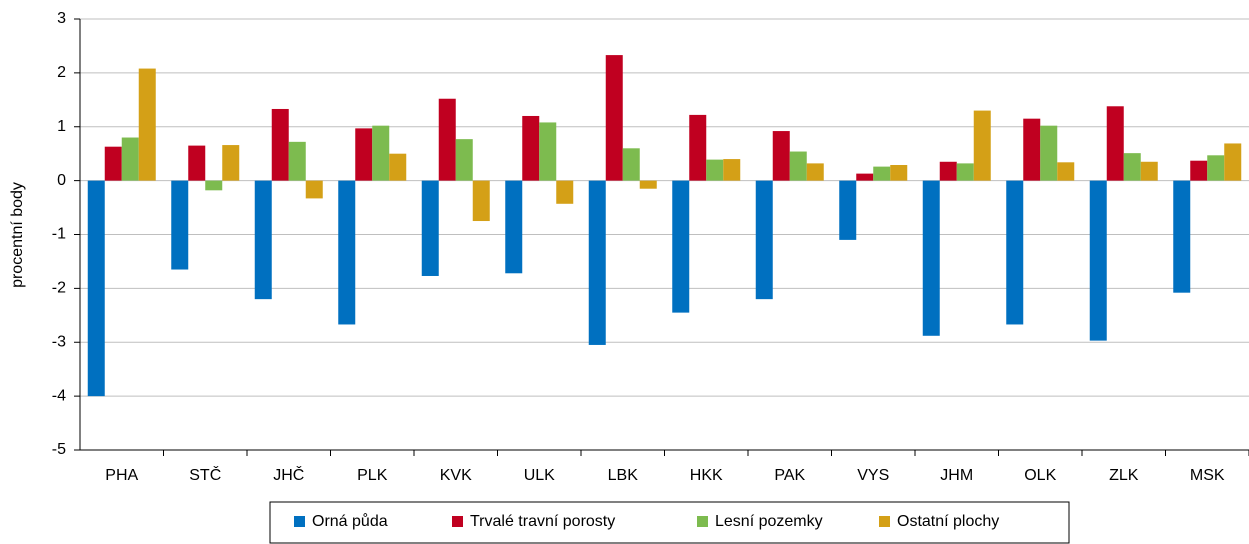 The width and height of the screenshot is (1249, 544). I want to click on x-tick-label: KVK, so click(456, 475).